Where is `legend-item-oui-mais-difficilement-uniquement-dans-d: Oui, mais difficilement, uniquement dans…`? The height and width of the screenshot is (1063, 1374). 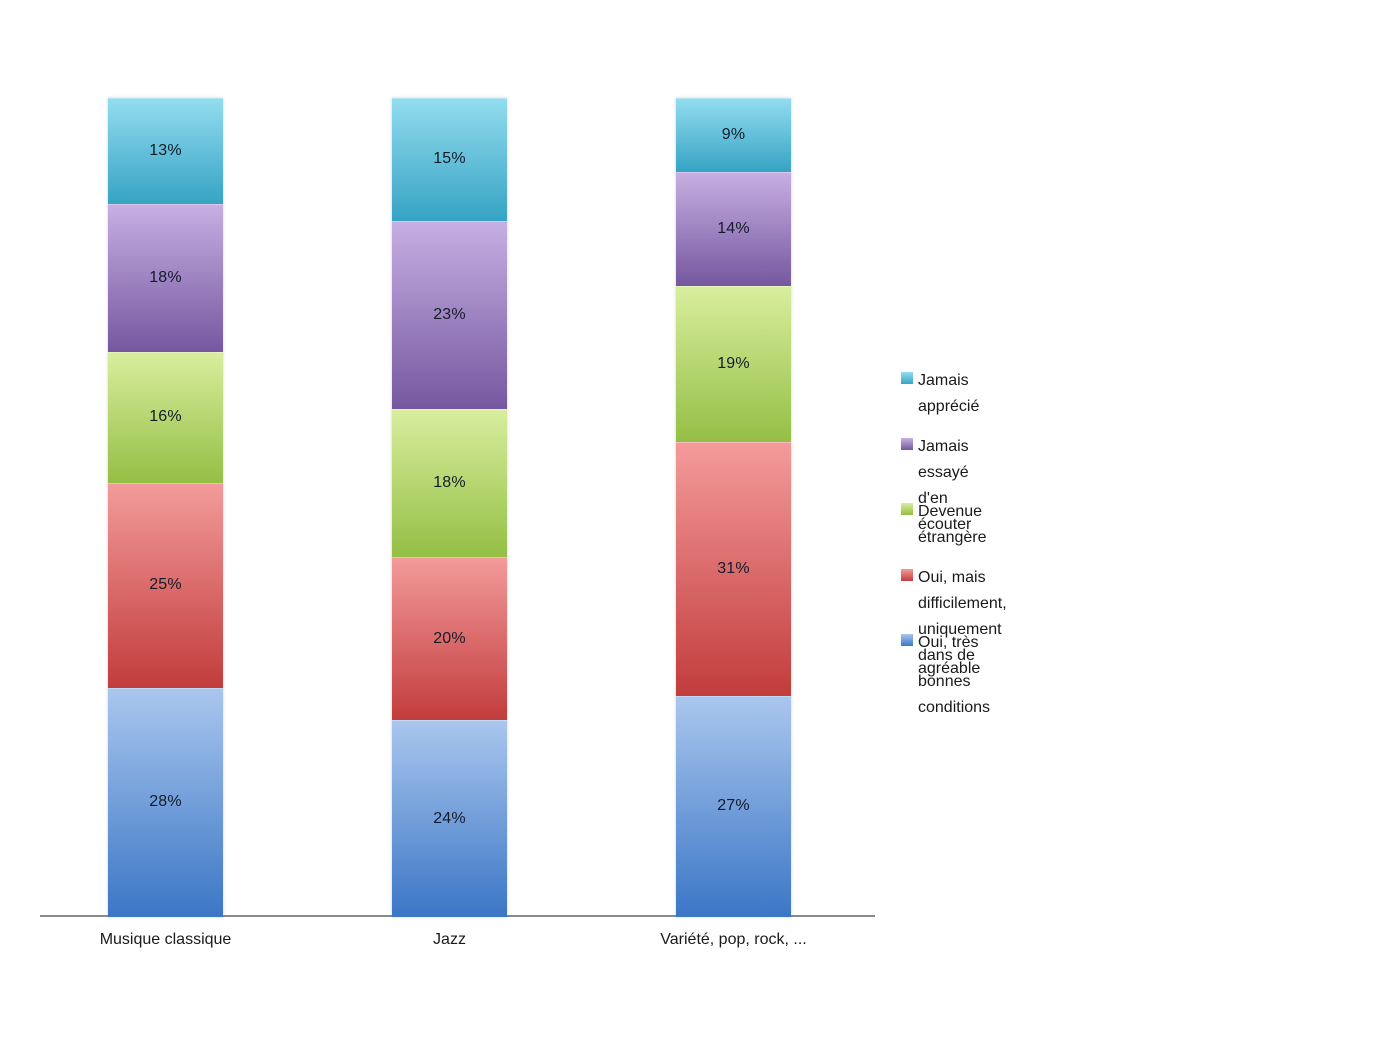 legend-item-oui-mais-difficilement-uniquement-dans-d: Oui, mais difficilement, uniquement dans… is located at coordinates (954, 643).